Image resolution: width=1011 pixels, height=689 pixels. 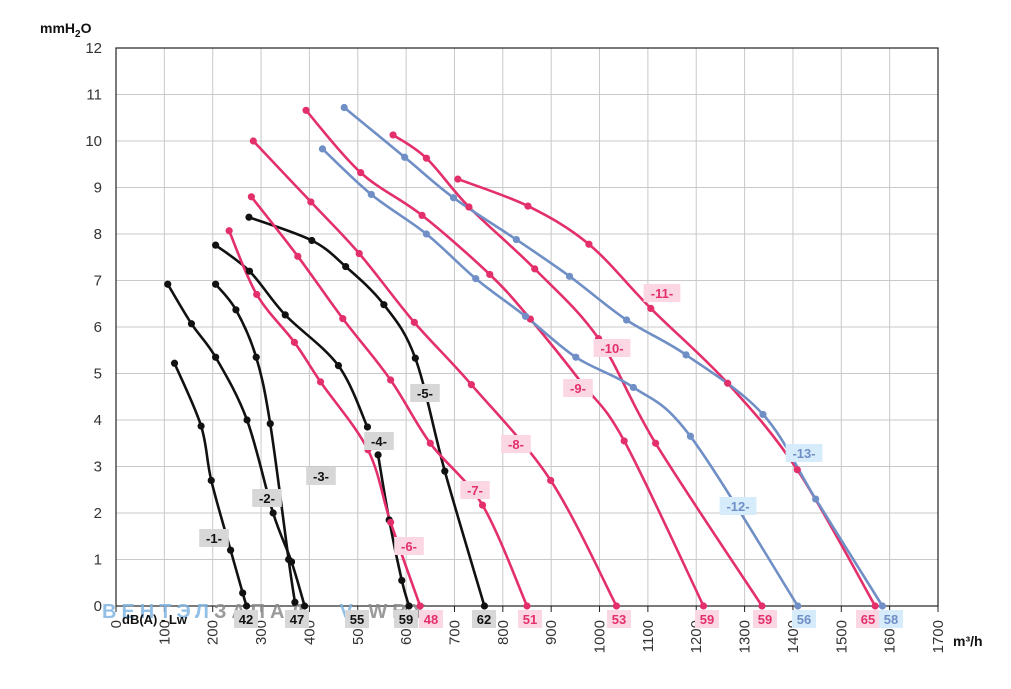 I want to click on x-axis-label: m³/h, so click(x=968, y=641).